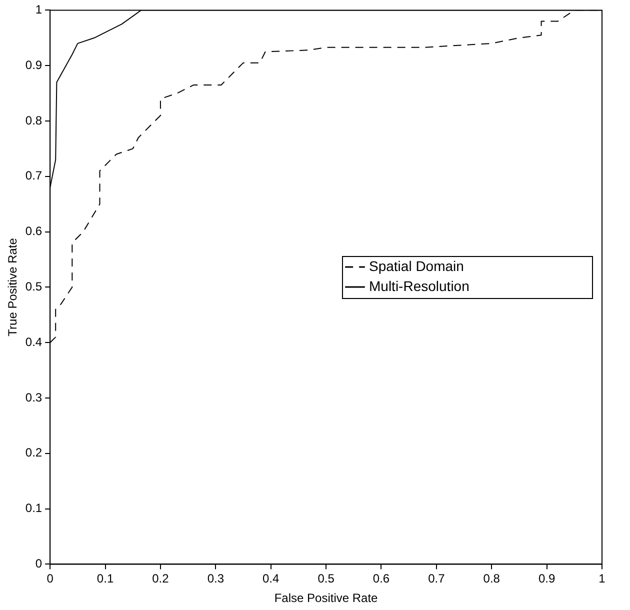 Image resolution: width=630 pixels, height=610 pixels. What do you see at coordinates (381, 579) in the screenshot?
I see `x-tick-label: 0.6` at bounding box center [381, 579].